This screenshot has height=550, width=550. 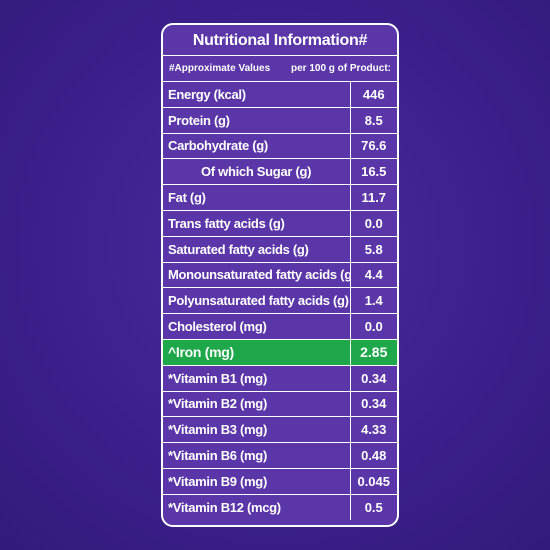 I want to click on nutrient-name: Polyunsaturated fatty acids (g), so click(x=256, y=300).